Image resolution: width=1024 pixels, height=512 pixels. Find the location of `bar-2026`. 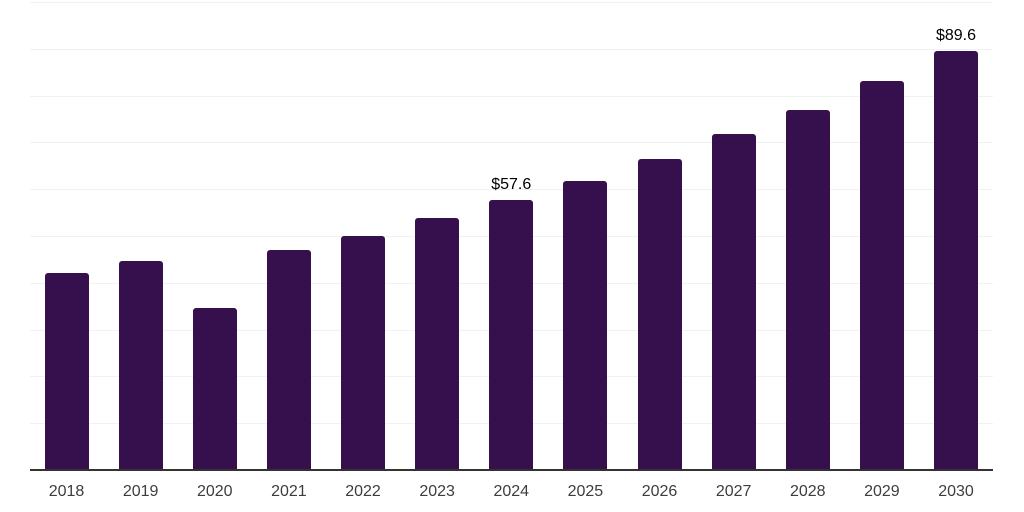

bar-2026 is located at coordinates (659, 314).